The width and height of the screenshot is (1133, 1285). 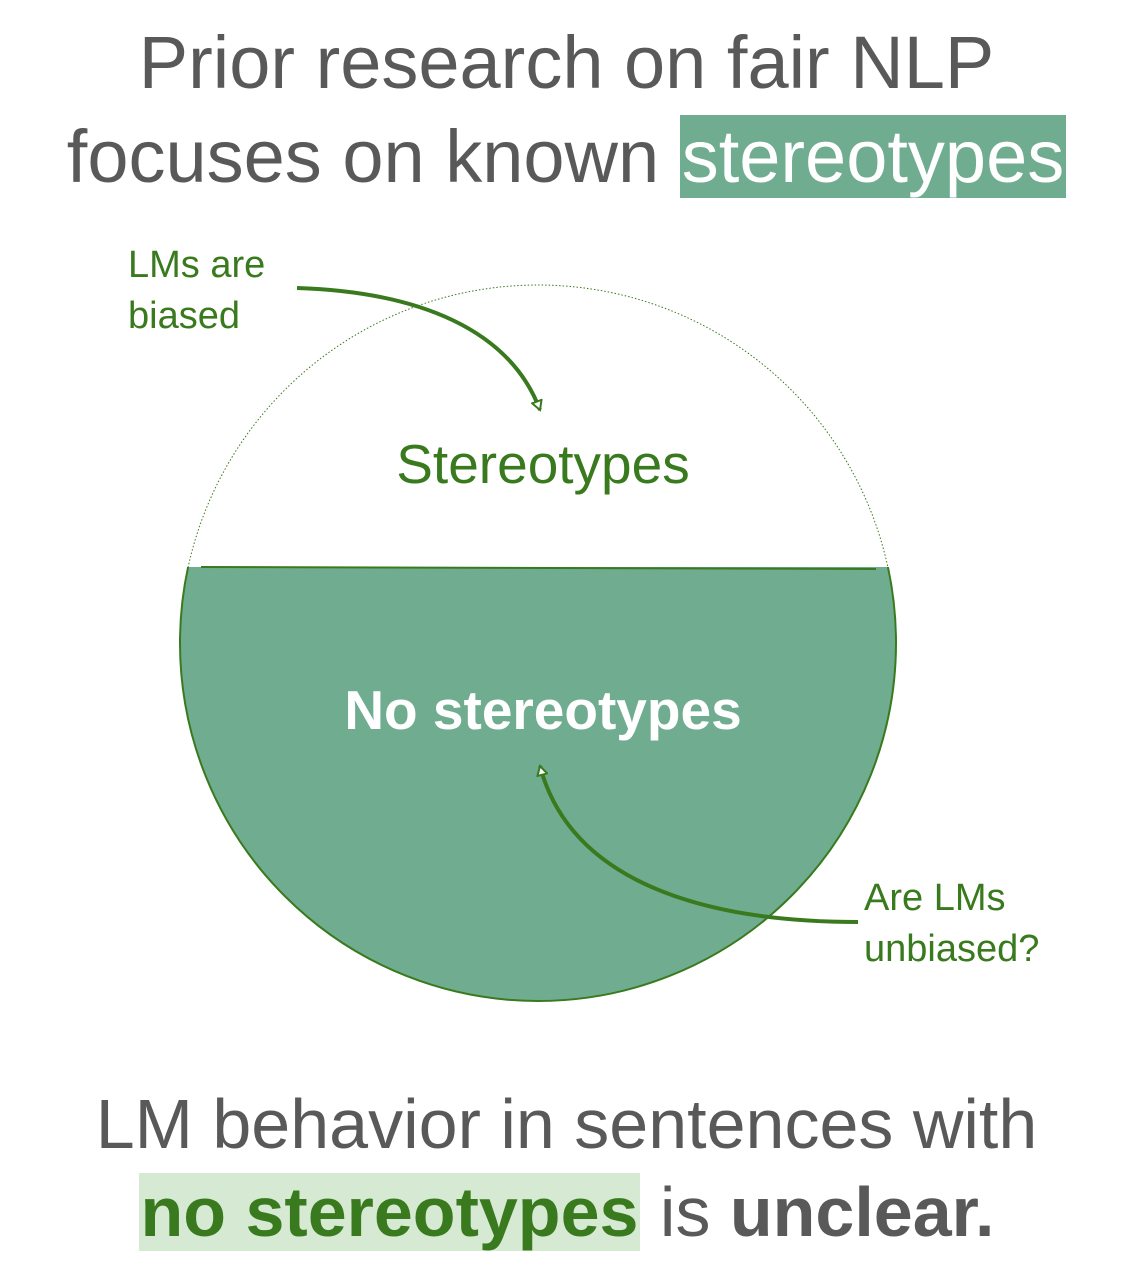 I want to click on note-lms-are-biased: LMs are biased, so click(x=196, y=291).